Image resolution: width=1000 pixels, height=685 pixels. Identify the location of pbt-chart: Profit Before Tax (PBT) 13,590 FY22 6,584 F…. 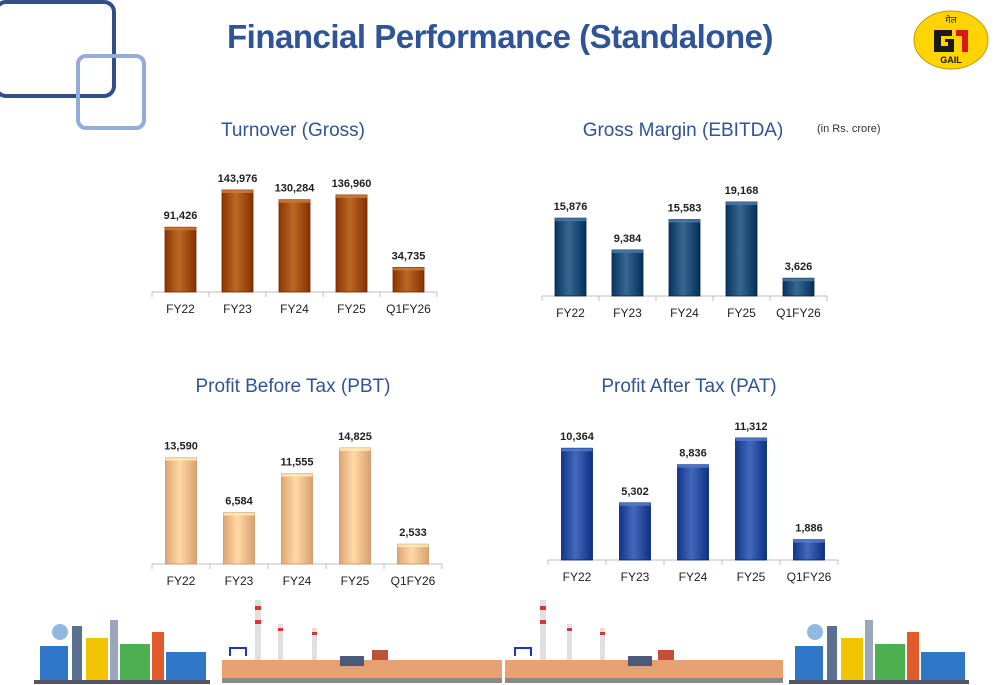
(295, 486).